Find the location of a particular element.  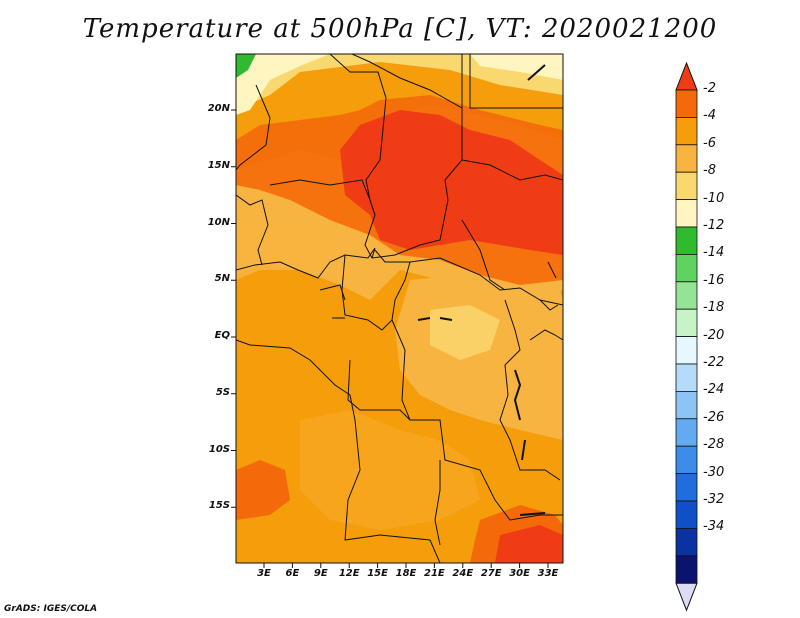

lon-label: 33E is located at coordinates (548, 573).